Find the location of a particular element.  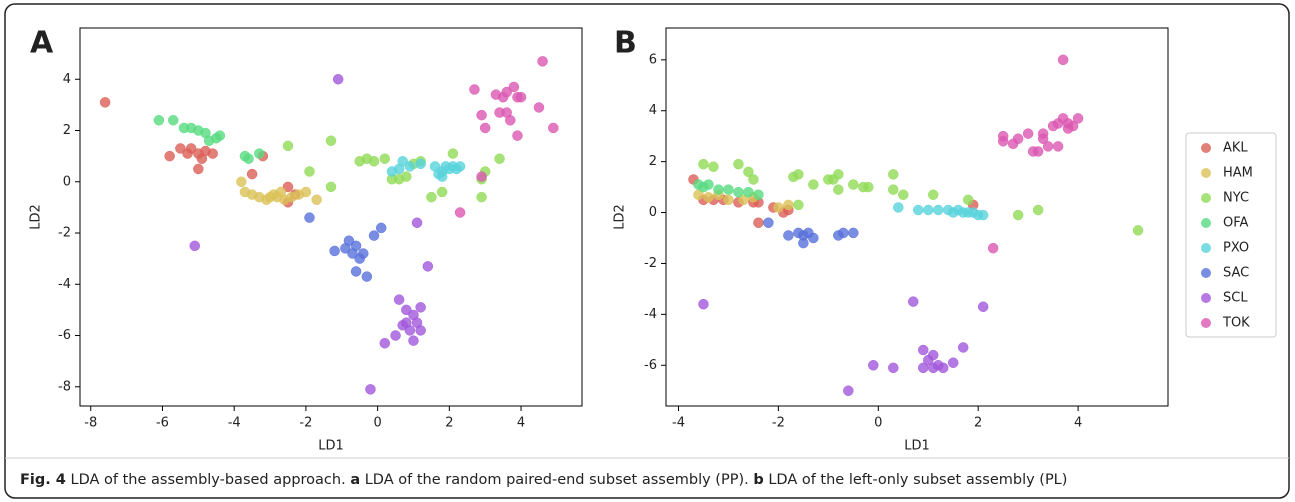

x-tick-label: 2 is located at coordinates (449, 423).